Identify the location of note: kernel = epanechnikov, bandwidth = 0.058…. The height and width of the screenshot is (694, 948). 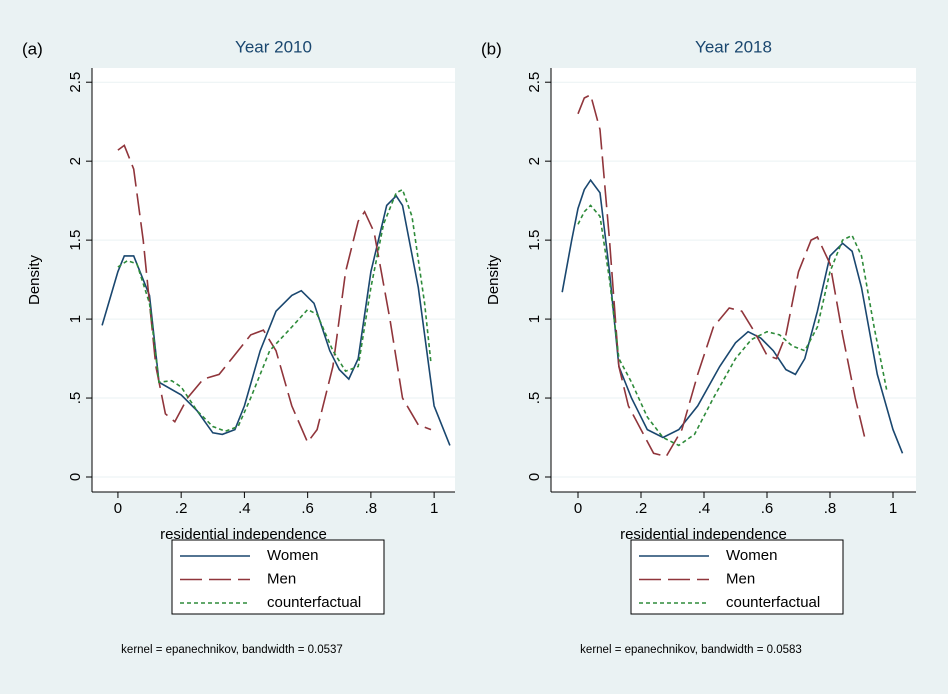
(691, 650).